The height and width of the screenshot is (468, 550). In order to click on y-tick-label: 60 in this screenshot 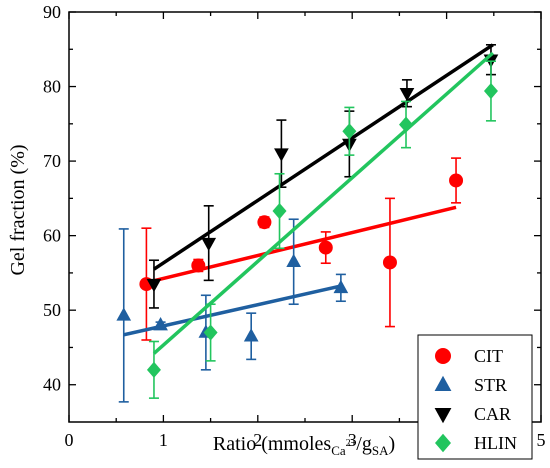, I will do `click(52, 236)`.